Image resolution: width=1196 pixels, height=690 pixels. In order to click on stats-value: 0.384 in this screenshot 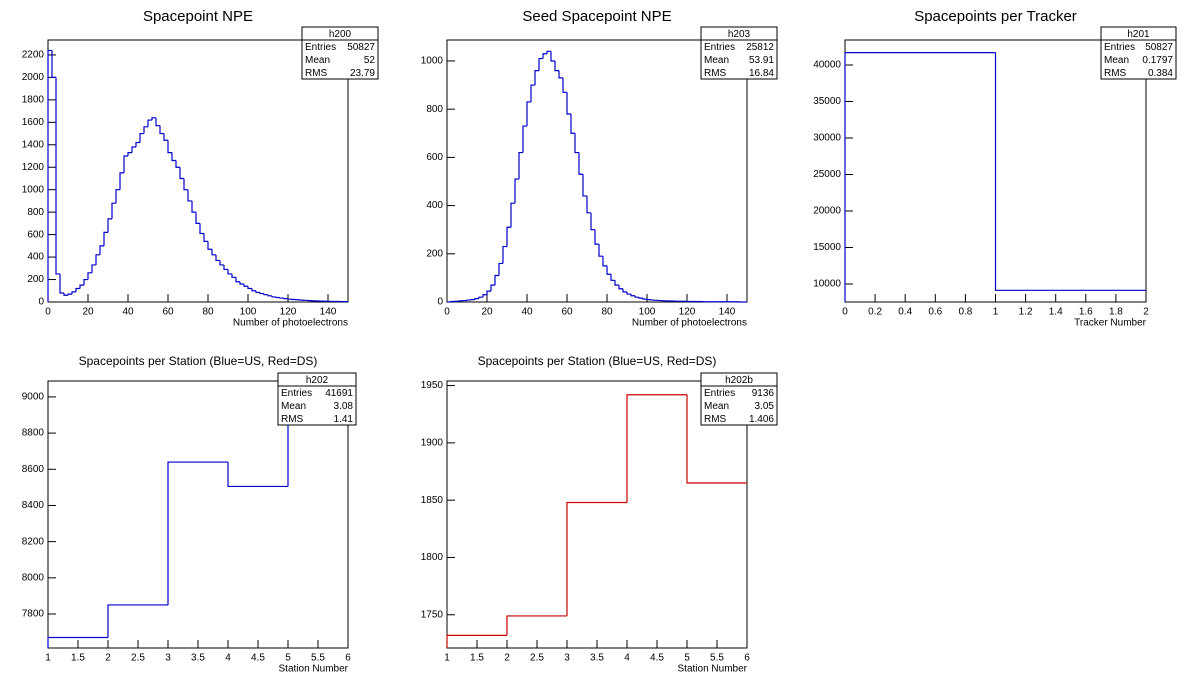, I will do `click(1160, 73)`.